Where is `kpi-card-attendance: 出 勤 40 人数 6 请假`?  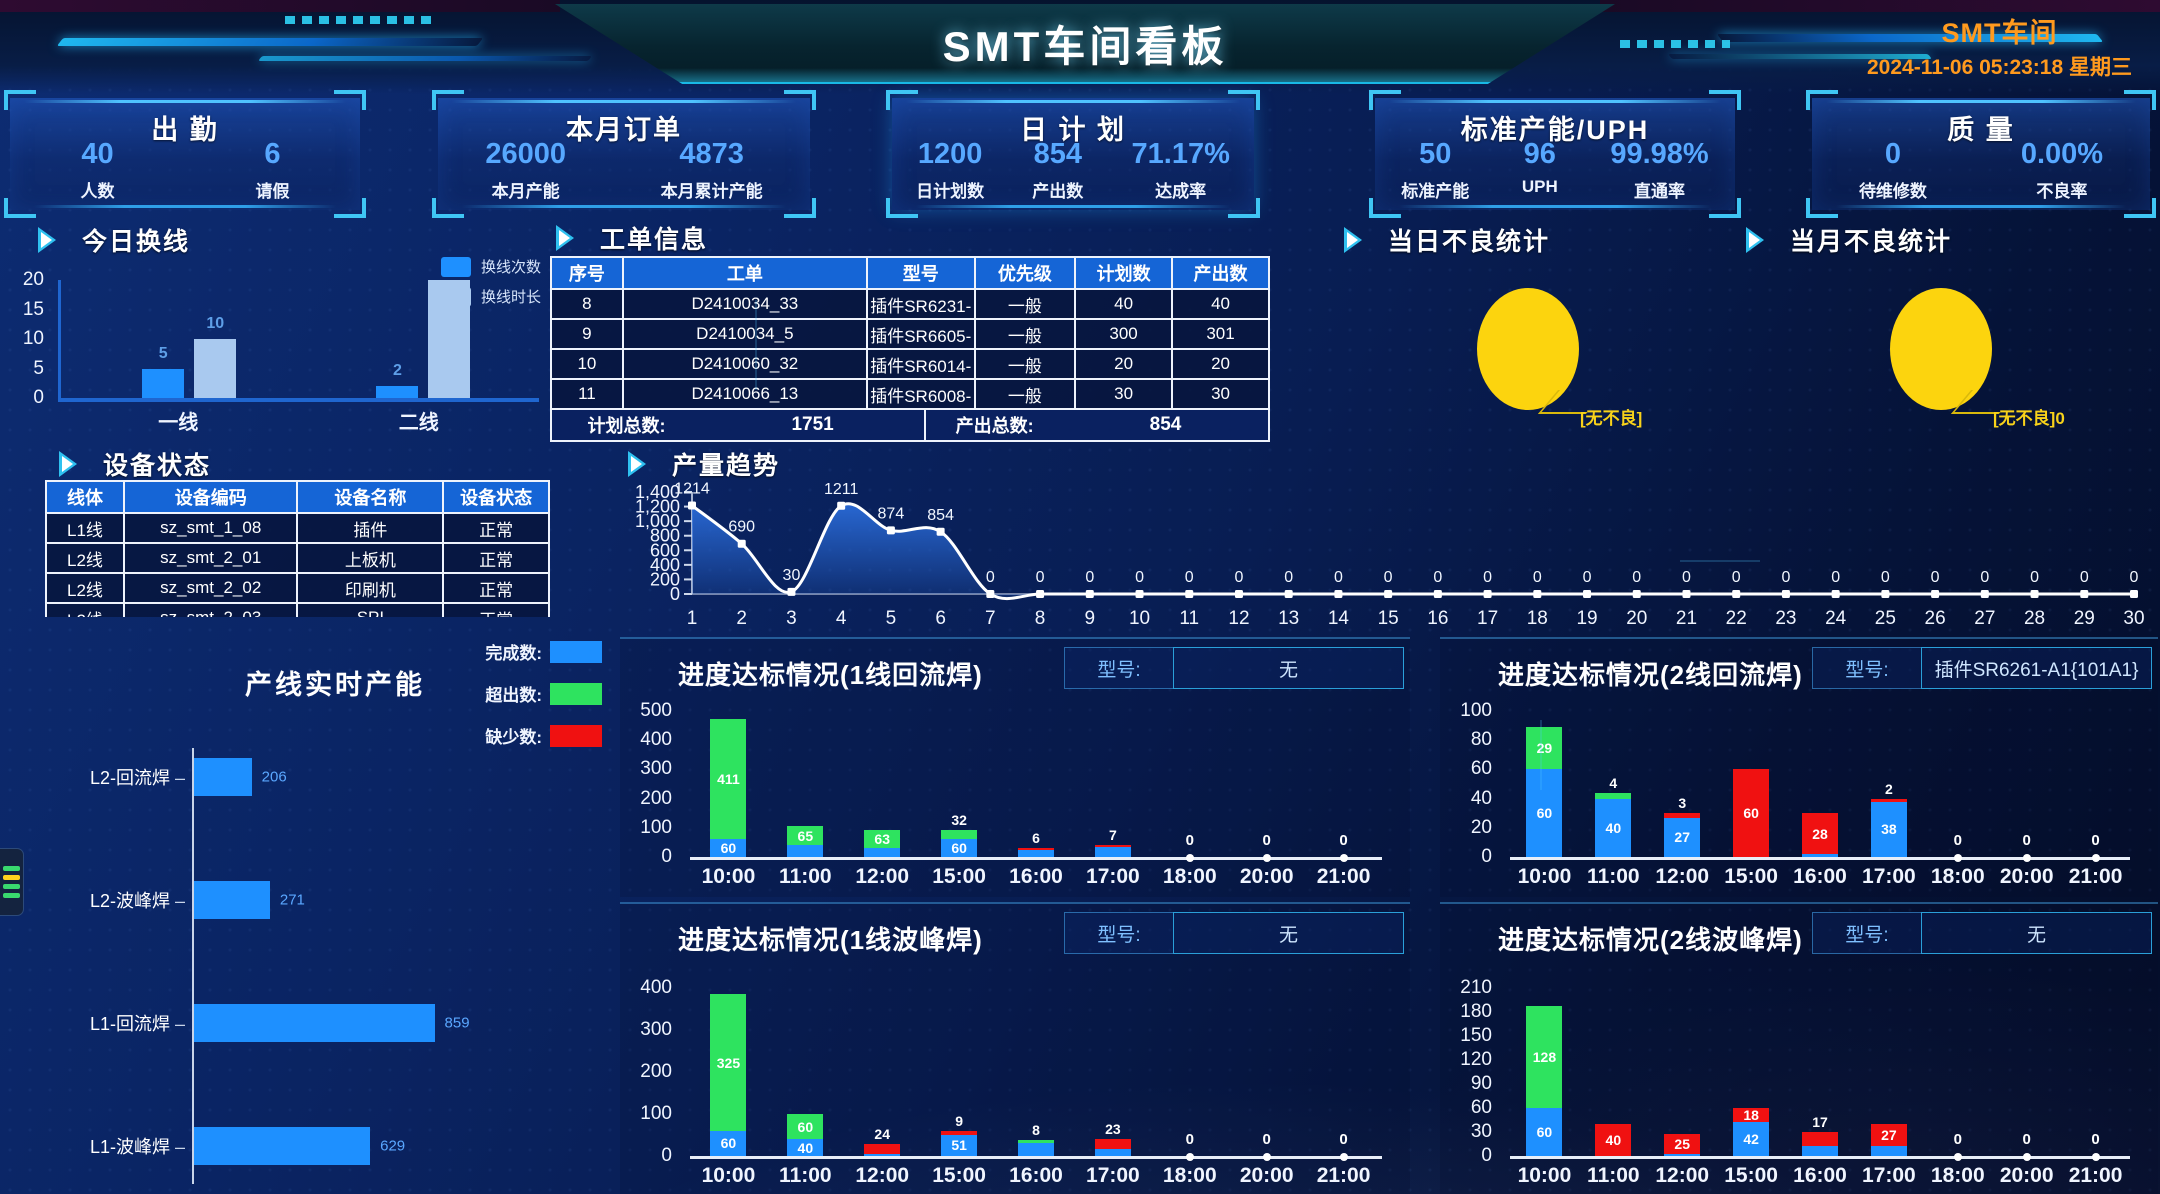
kpi-card-attendance: 出 勤 40 人数 6 请假 is located at coordinates (185, 154).